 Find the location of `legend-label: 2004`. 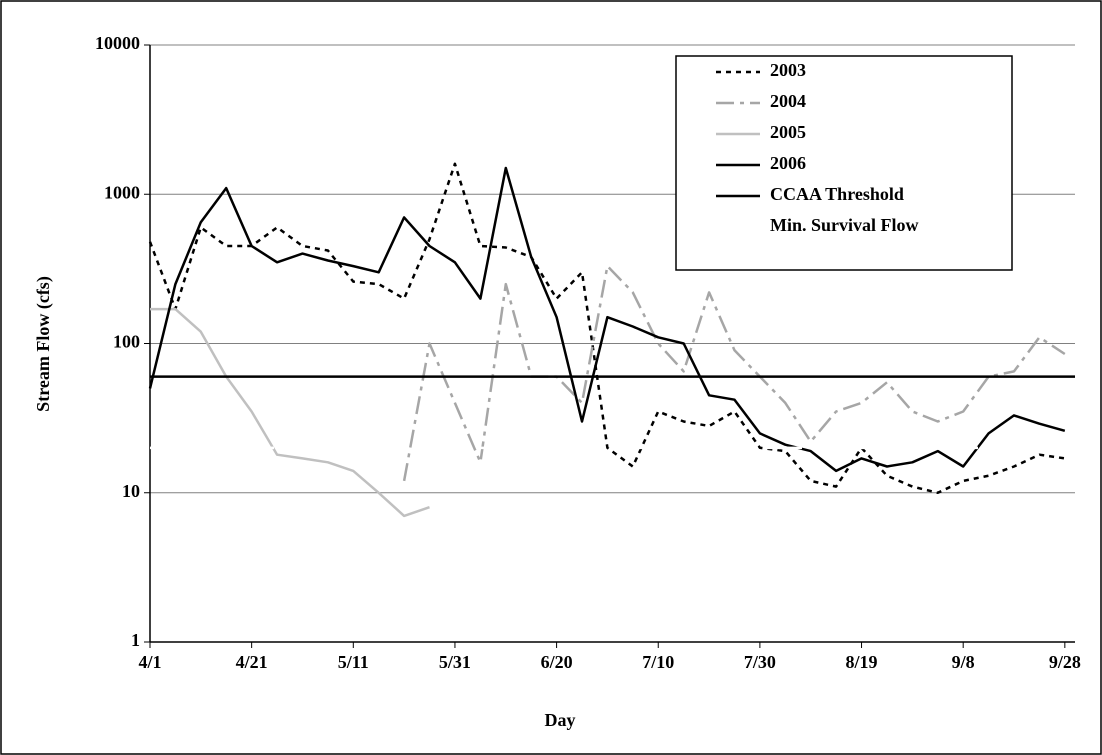

legend-label: 2004 is located at coordinates (788, 101).